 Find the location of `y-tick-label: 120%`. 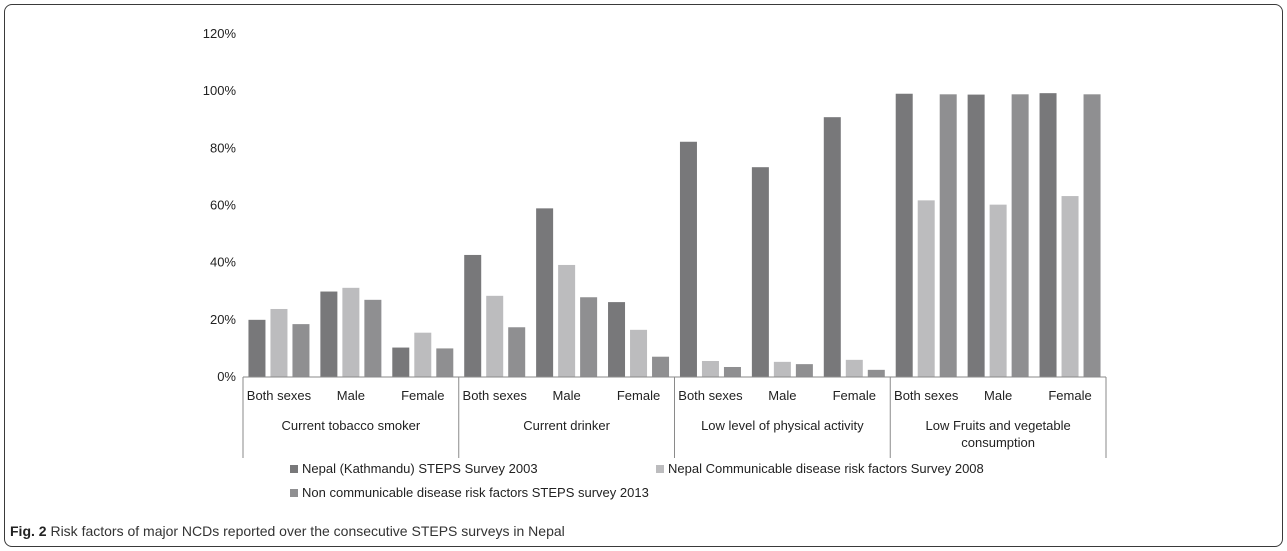

y-tick-label: 120% is located at coordinates (220, 33).